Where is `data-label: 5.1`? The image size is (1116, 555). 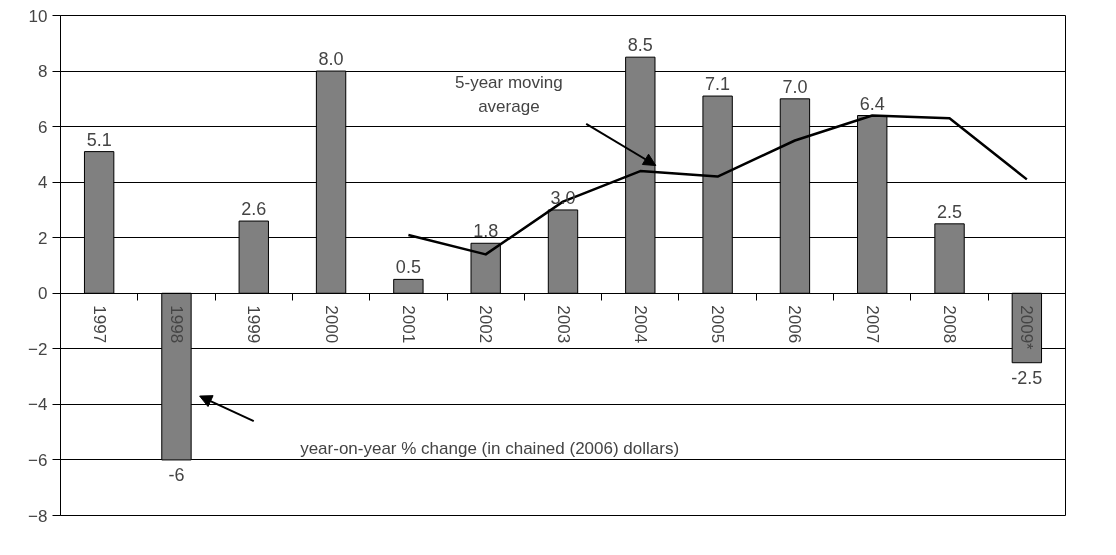
data-label: 5.1 is located at coordinates (99, 139).